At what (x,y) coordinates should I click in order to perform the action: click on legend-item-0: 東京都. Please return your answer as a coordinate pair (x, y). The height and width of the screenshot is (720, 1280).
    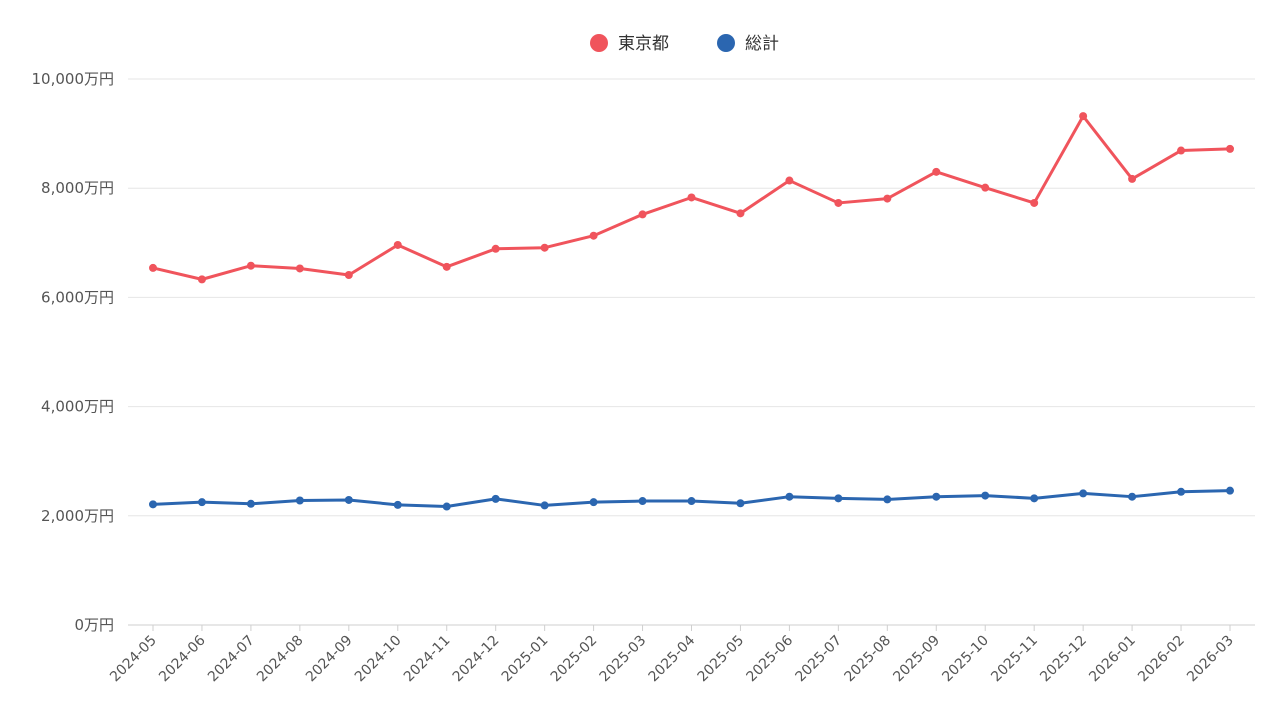
    Looking at the image, I should click on (629, 44).